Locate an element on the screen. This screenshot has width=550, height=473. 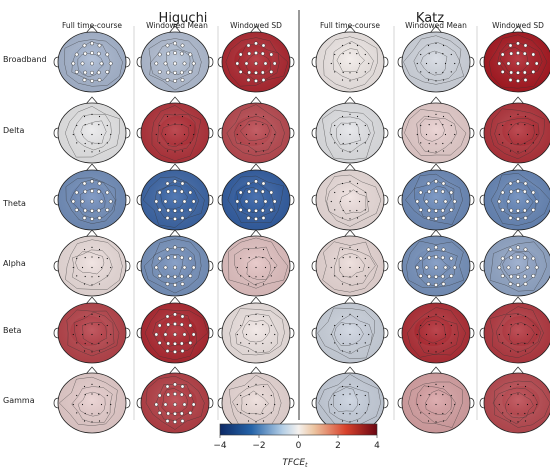
row-label-broadband: Broadband is located at coordinates (25, 59).